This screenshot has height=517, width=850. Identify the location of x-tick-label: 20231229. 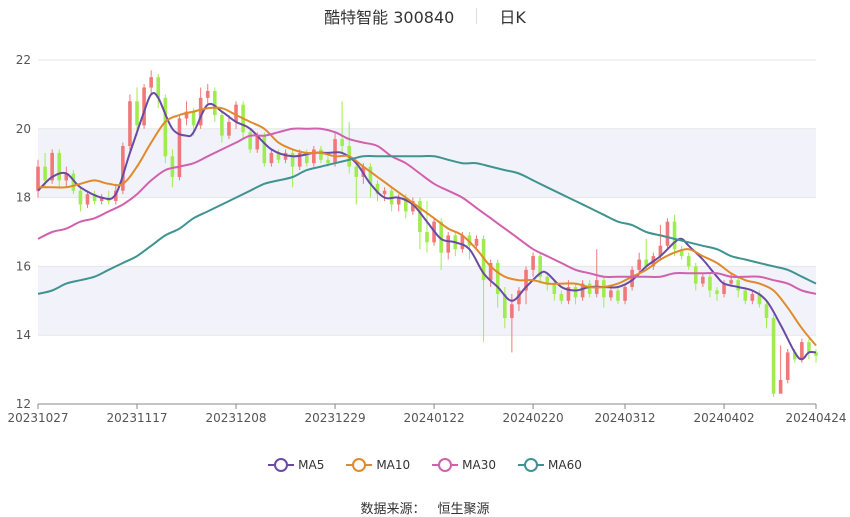
(335, 418).